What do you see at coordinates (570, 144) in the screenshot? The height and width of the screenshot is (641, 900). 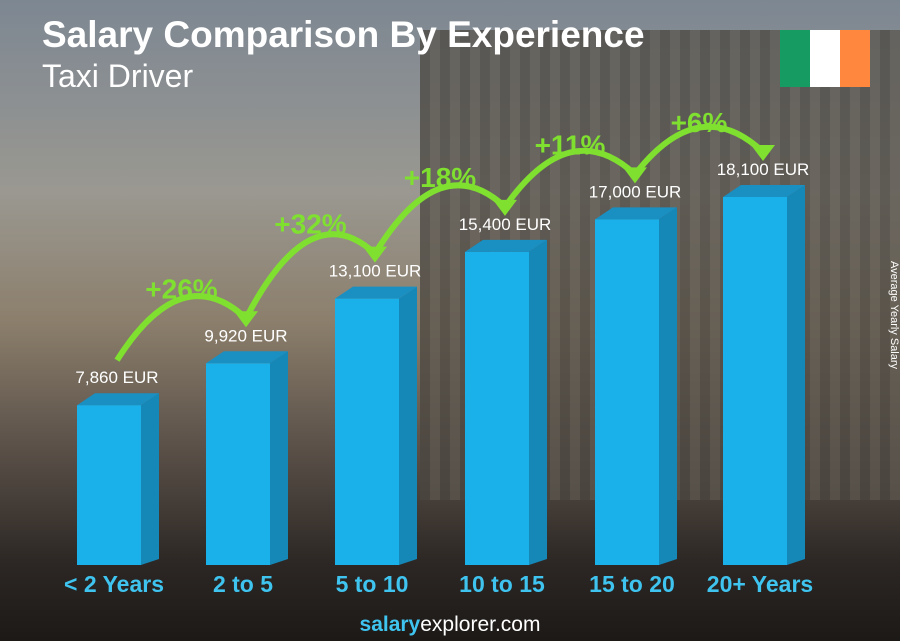 I see `increase-label: +11%` at bounding box center [570, 144].